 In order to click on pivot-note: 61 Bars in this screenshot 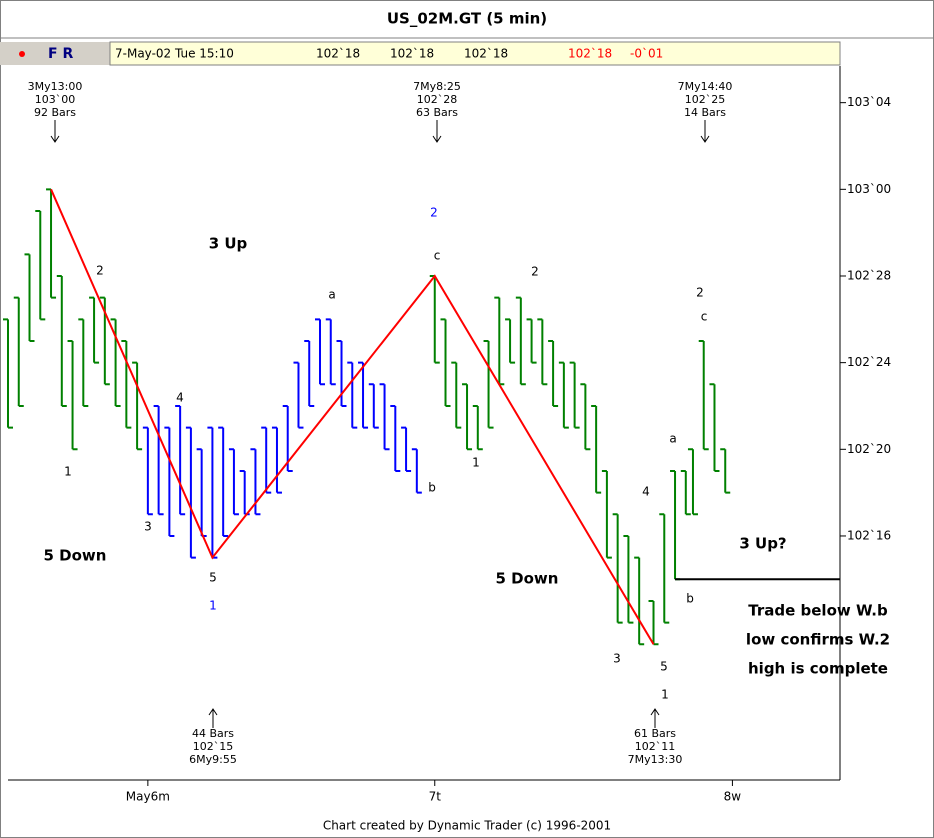, I will do `click(655, 733)`.